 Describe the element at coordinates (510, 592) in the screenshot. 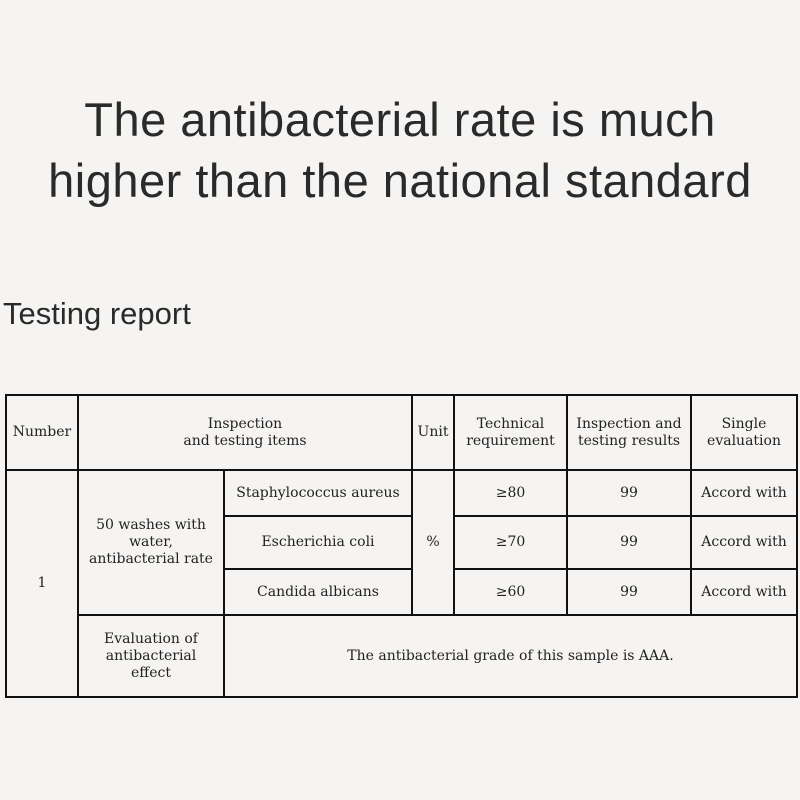

I see `requirement-cell: ≥60` at that location.